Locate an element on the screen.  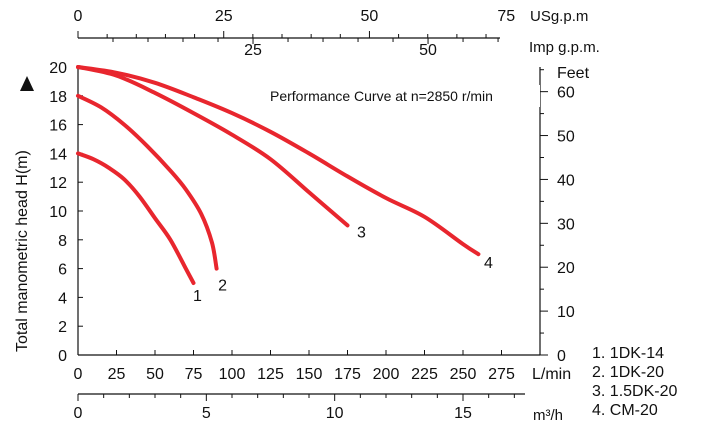
feet-tick-label: 50 is located at coordinates (566, 137).